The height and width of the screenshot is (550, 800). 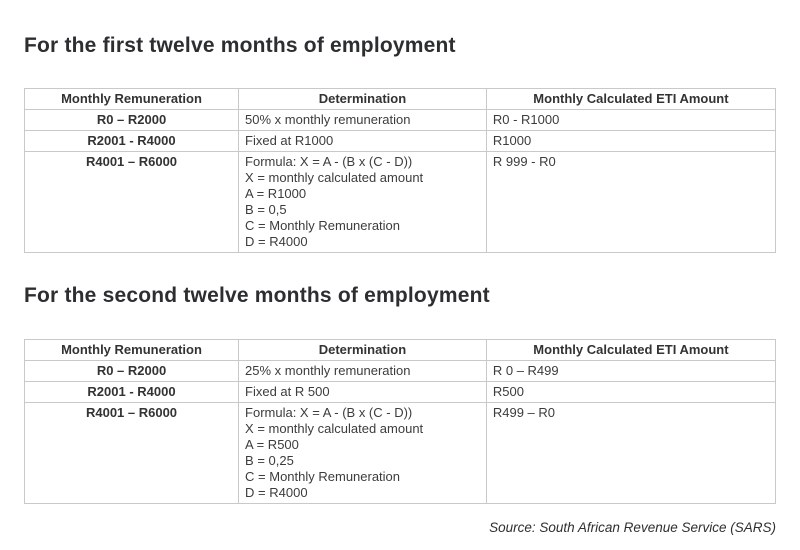 I want to click on determination-line: 25% x monthly remuneration, so click(x=328, y=370).